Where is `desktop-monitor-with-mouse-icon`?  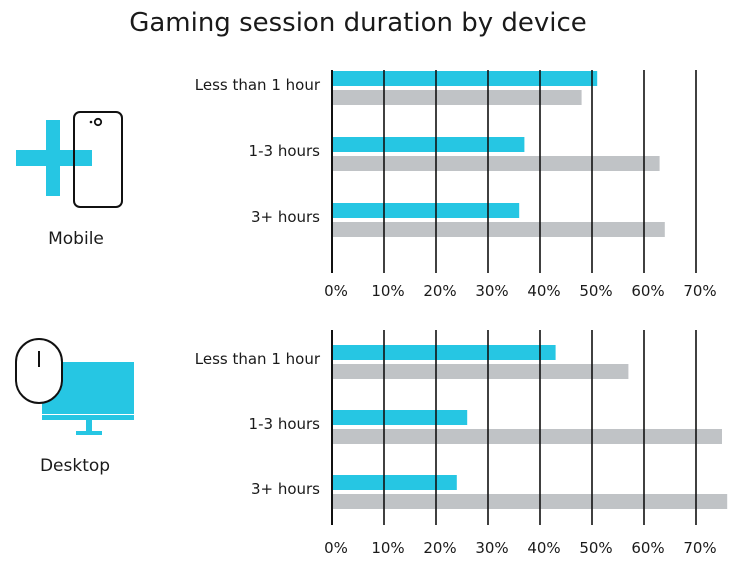
desktop-monitor-with-mouse-icon is located at coordinates (77, 389).